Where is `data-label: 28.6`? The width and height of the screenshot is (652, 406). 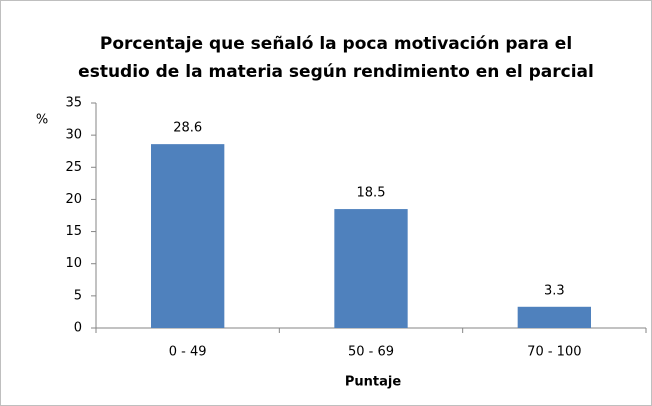
data-label: 28.6 is located at coordinates (187, 128).